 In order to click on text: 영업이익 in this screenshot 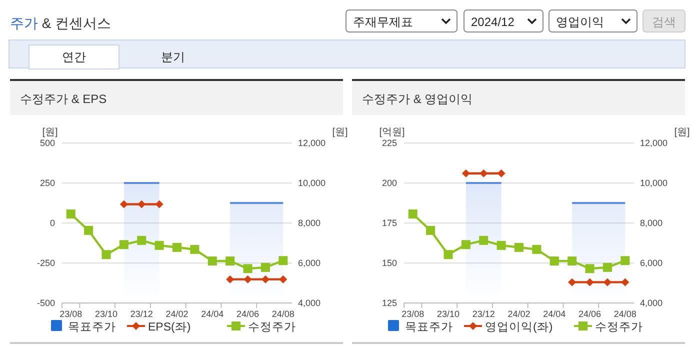, I will do `click(580, 22)`.